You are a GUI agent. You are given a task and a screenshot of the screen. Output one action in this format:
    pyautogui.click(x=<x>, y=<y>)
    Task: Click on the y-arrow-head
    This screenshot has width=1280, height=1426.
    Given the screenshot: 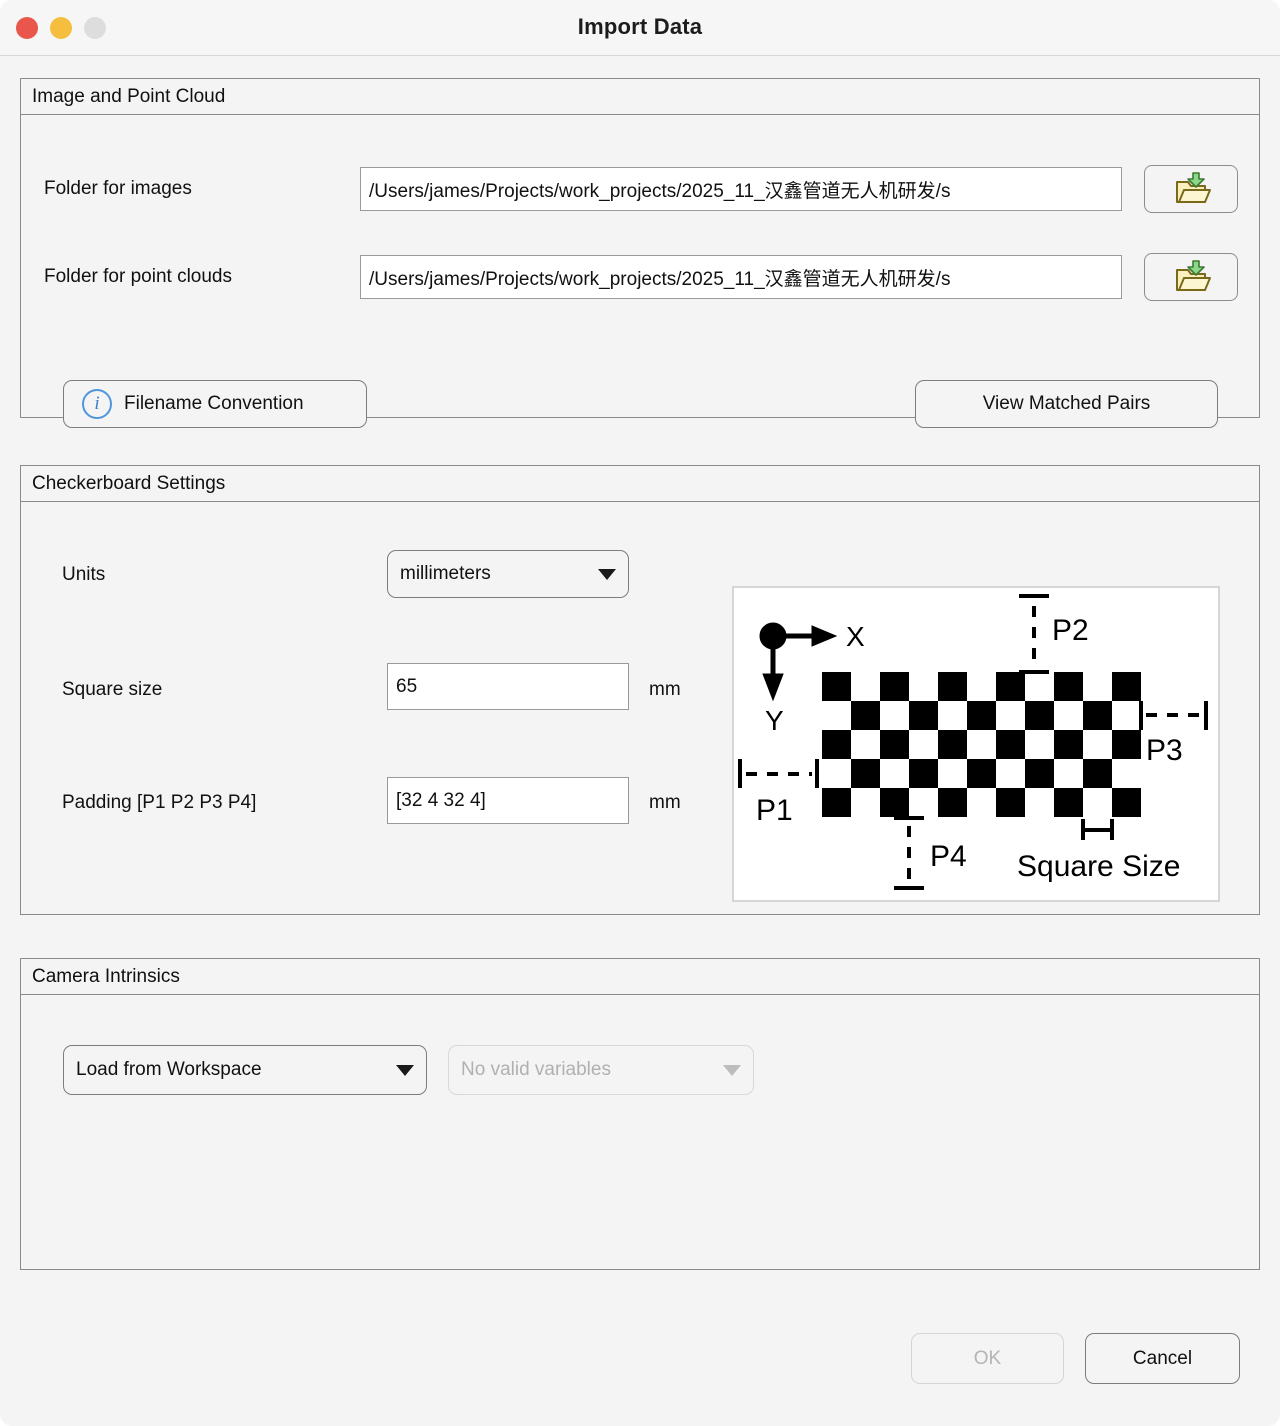 What is the action you would take?
    pyautogui.click(x=773, y=687)
    